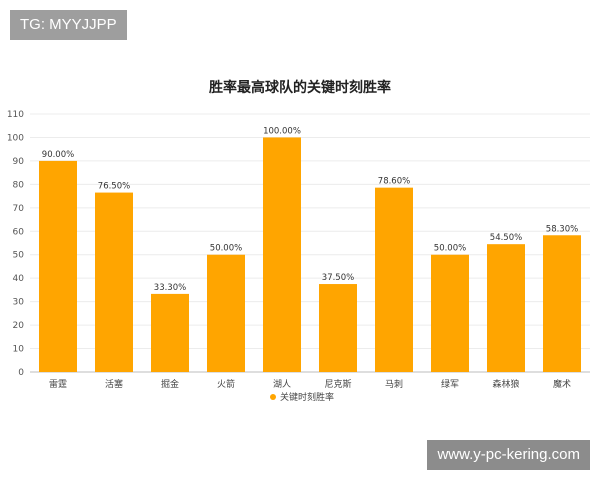  I want to click on data-label: 100.00%, so click(282, 131).